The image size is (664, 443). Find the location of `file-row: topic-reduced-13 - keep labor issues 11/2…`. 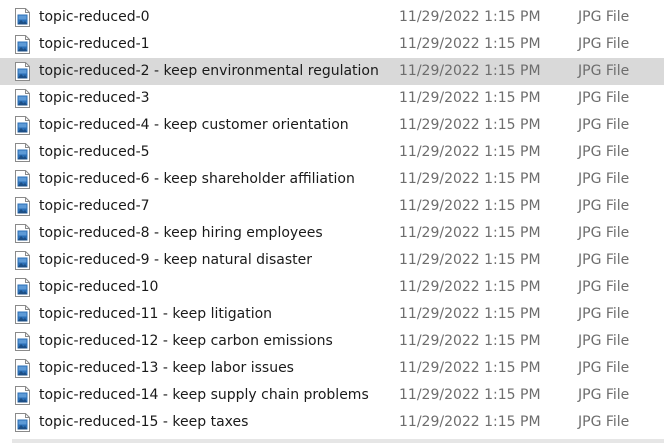

file-row: topic-reduced-13 - keep labor issues 11/2… is located at coordinates (332, 368).